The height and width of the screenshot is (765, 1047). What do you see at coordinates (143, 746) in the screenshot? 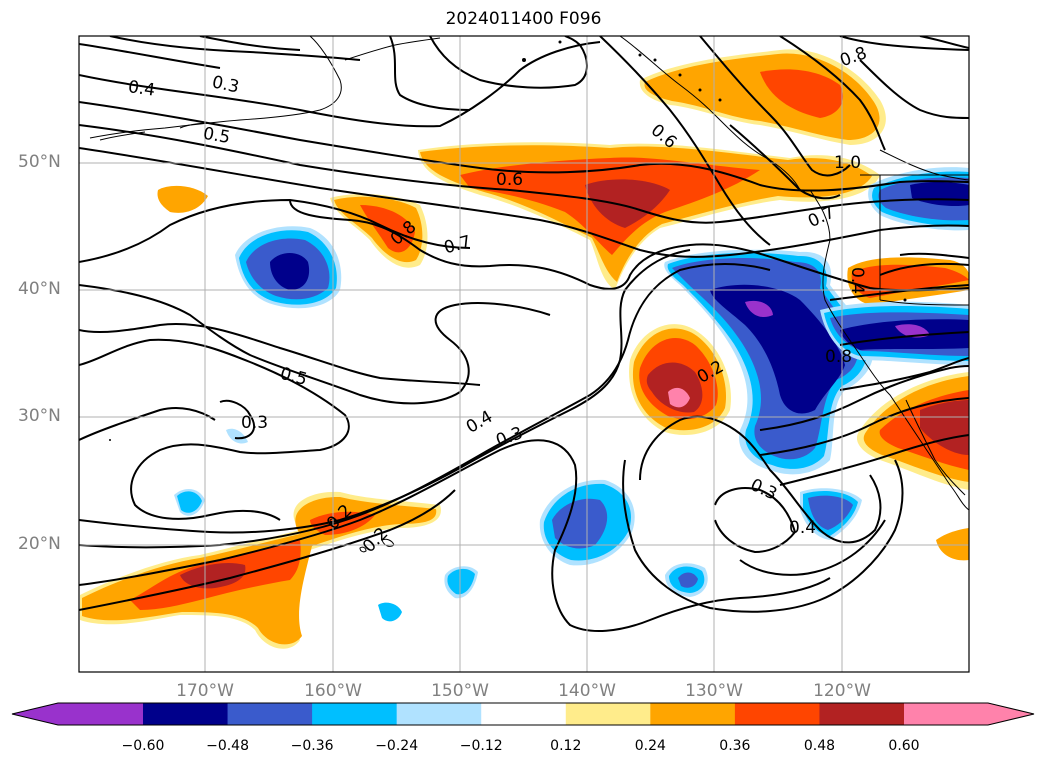
I see `colorbar-tick-label: −0.60` at bounding box center [143, 746].